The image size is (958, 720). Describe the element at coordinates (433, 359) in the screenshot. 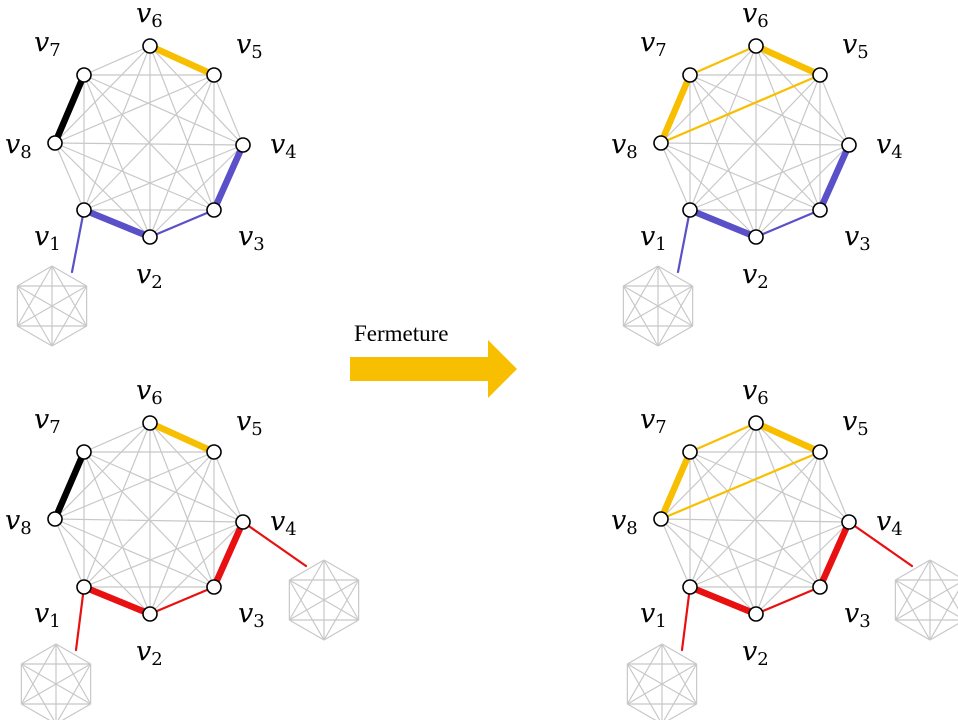

I see `closure-arrow: Fermeture` at that location.